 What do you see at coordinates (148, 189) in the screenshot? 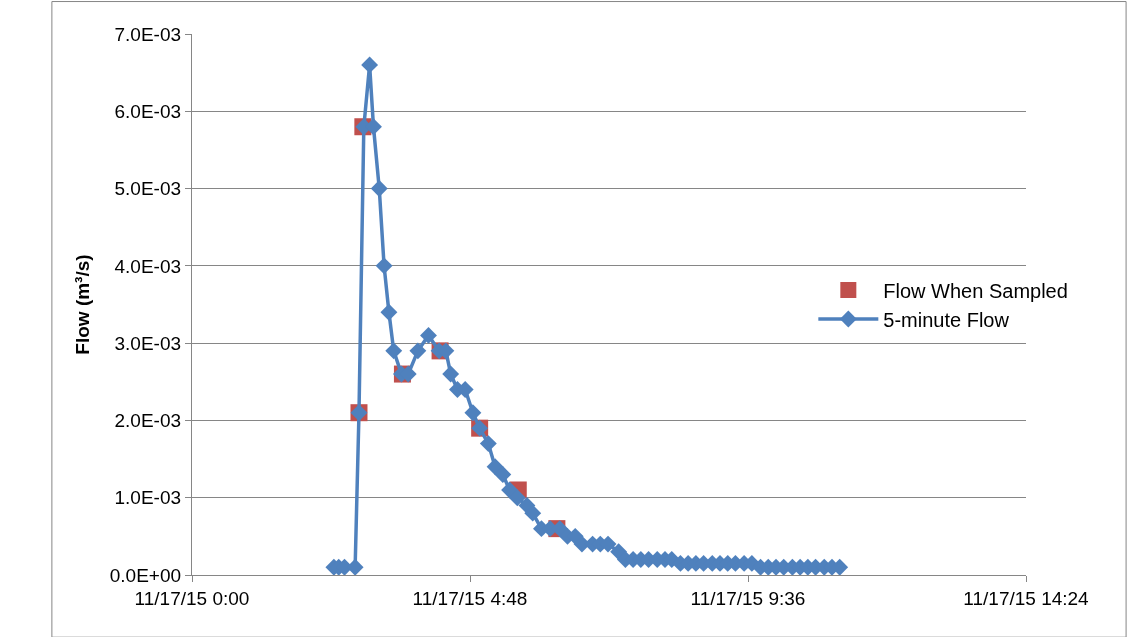
I see `y-tick-label: 5.0E-03` at bounding box center [148, 189].